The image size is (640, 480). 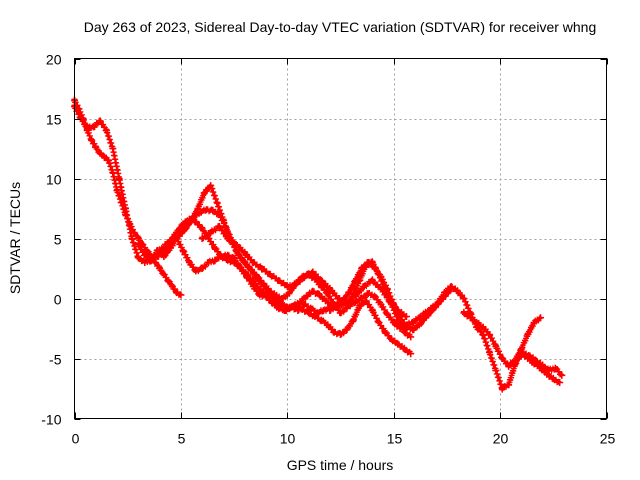 I want to click on x-axis-label: GPS time / hours, so click(x=340, y=465).